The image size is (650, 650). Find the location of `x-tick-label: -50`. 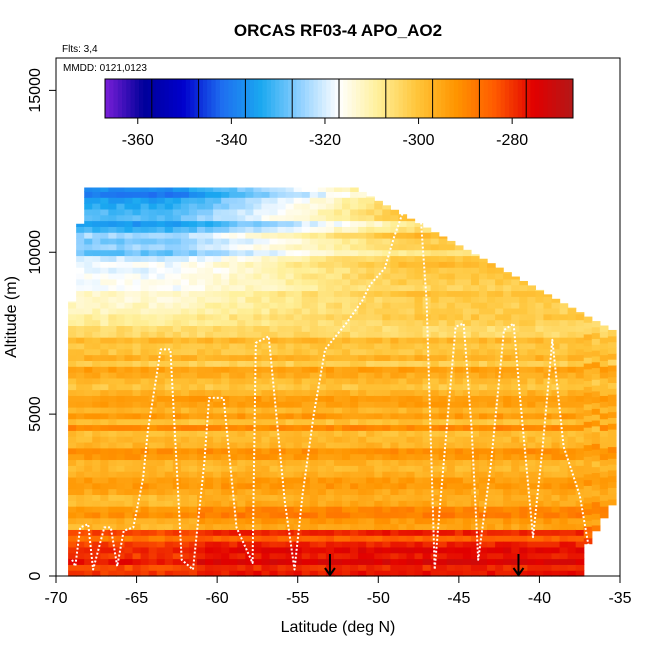

x-tick-label: -50 is located at coordinates (378, 598).